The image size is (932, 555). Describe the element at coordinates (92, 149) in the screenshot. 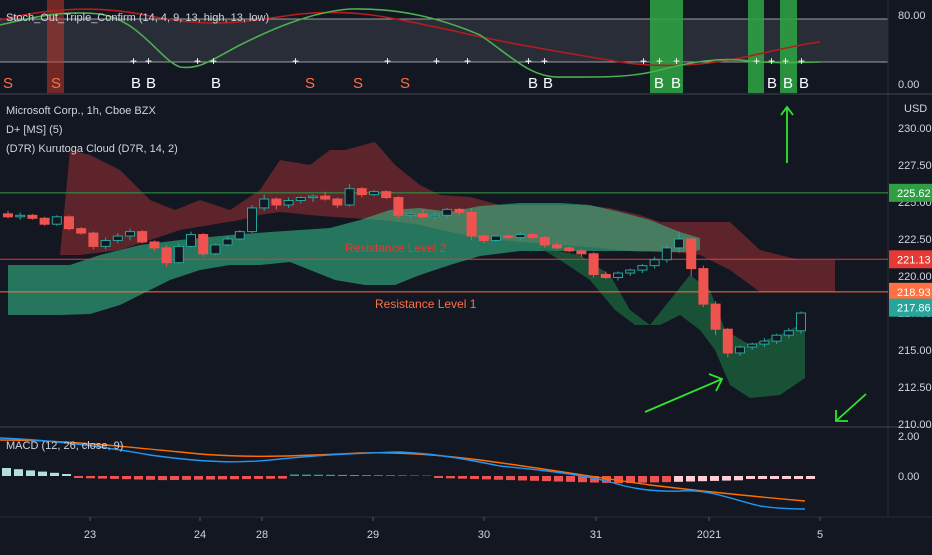

I see `indicator-2-label: (D7R) Kurutoga Cloud (D7R, 14, 2)` at that location.